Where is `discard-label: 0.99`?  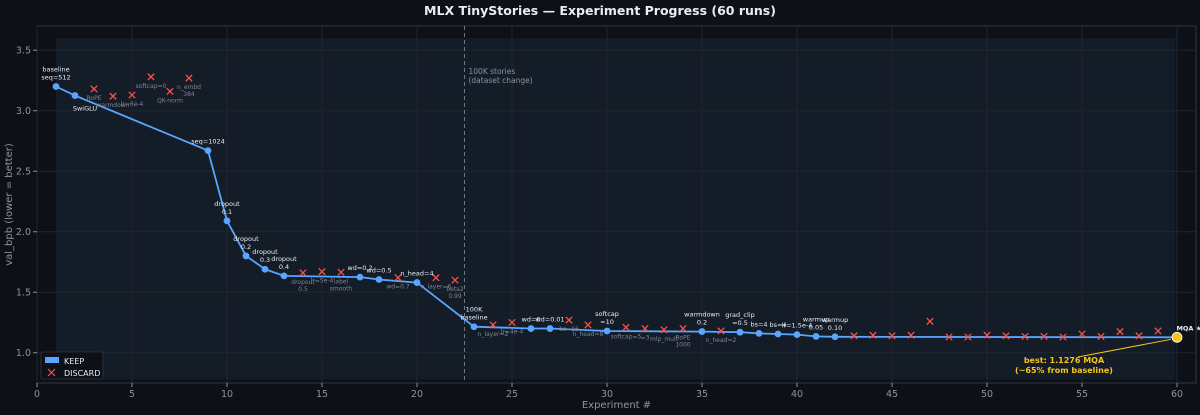
discard-label: 0.99 is located at coordinates (455, 296).